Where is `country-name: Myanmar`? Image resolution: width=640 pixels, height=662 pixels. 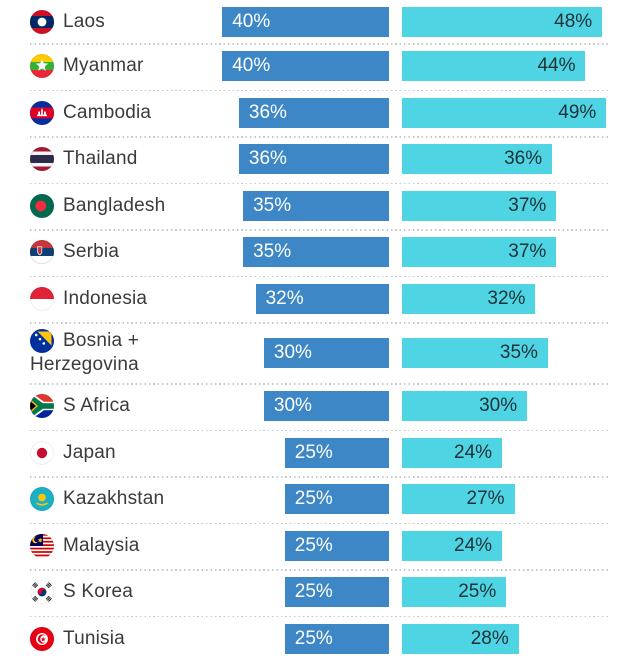 country-name: Myanmar is located at coordinates (103, 65).